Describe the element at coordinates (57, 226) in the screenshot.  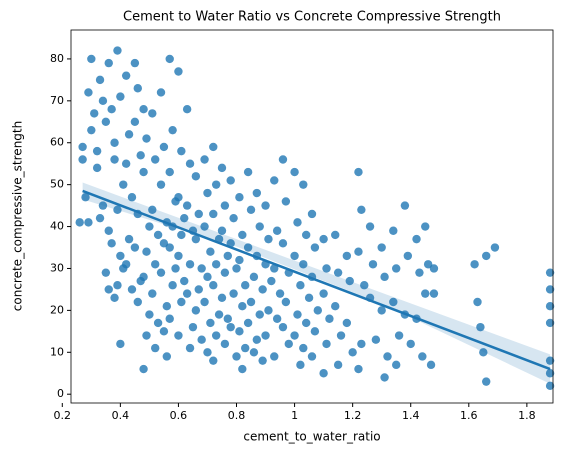
I see `y-tick-label: 40` at that location.